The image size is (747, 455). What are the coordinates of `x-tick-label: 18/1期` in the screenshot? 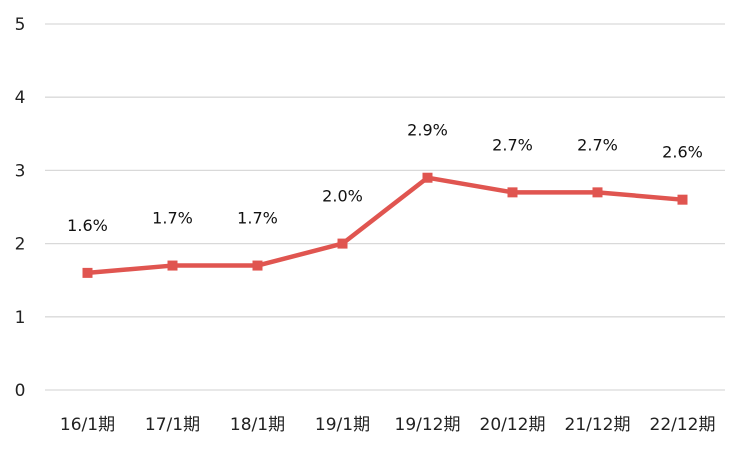 It's located at (257, 425).